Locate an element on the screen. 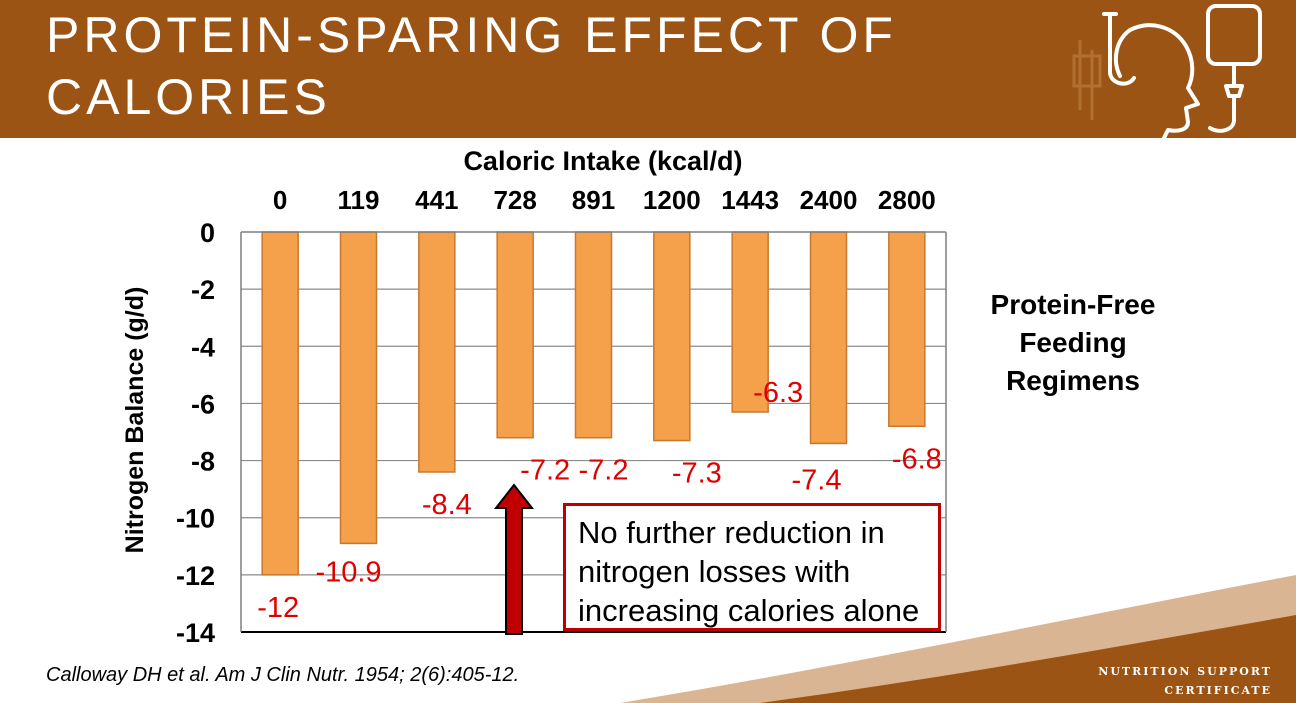 Image resolution: width=1296 pixels, height=703 pixels. data-label: -10.9 is located at coordinates (348, 572).